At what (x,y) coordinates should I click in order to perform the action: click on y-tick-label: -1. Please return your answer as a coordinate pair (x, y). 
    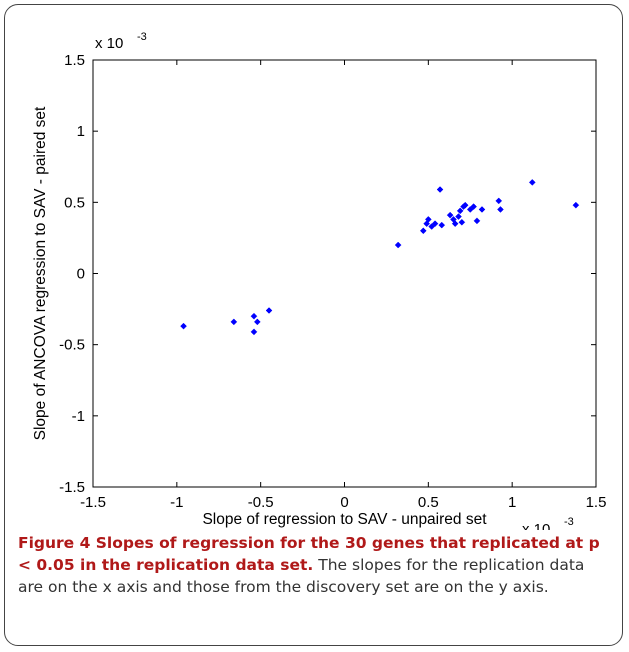
    Looking at the image, I should click on (78, 416).